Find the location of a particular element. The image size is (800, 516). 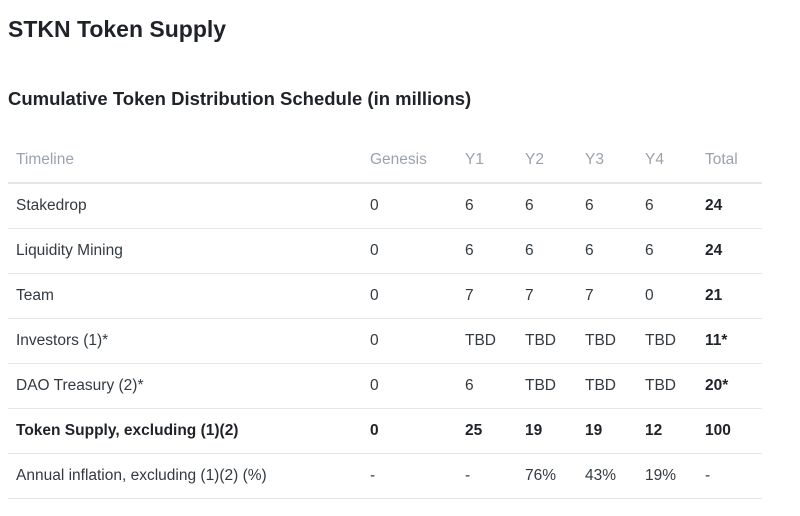

column-header-timeline: Timeline is located at coordinates (185, 161).